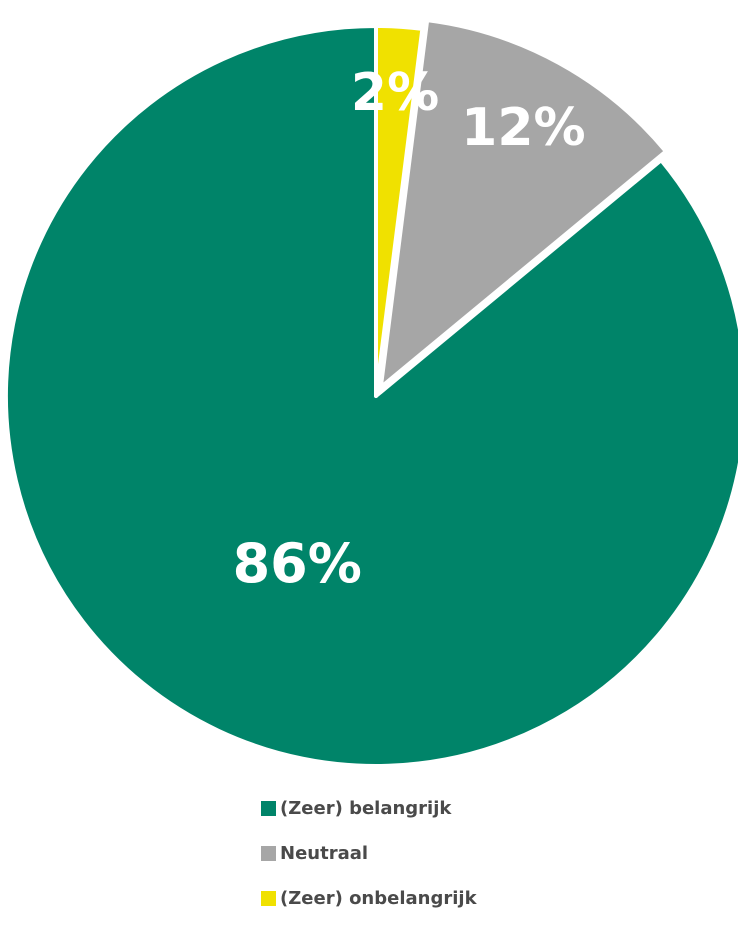 This screenshot has width=738, height=928. I want to click on legend-item-onbelangrijk: (Zeer) onbelangrijk, so click(369, 898).